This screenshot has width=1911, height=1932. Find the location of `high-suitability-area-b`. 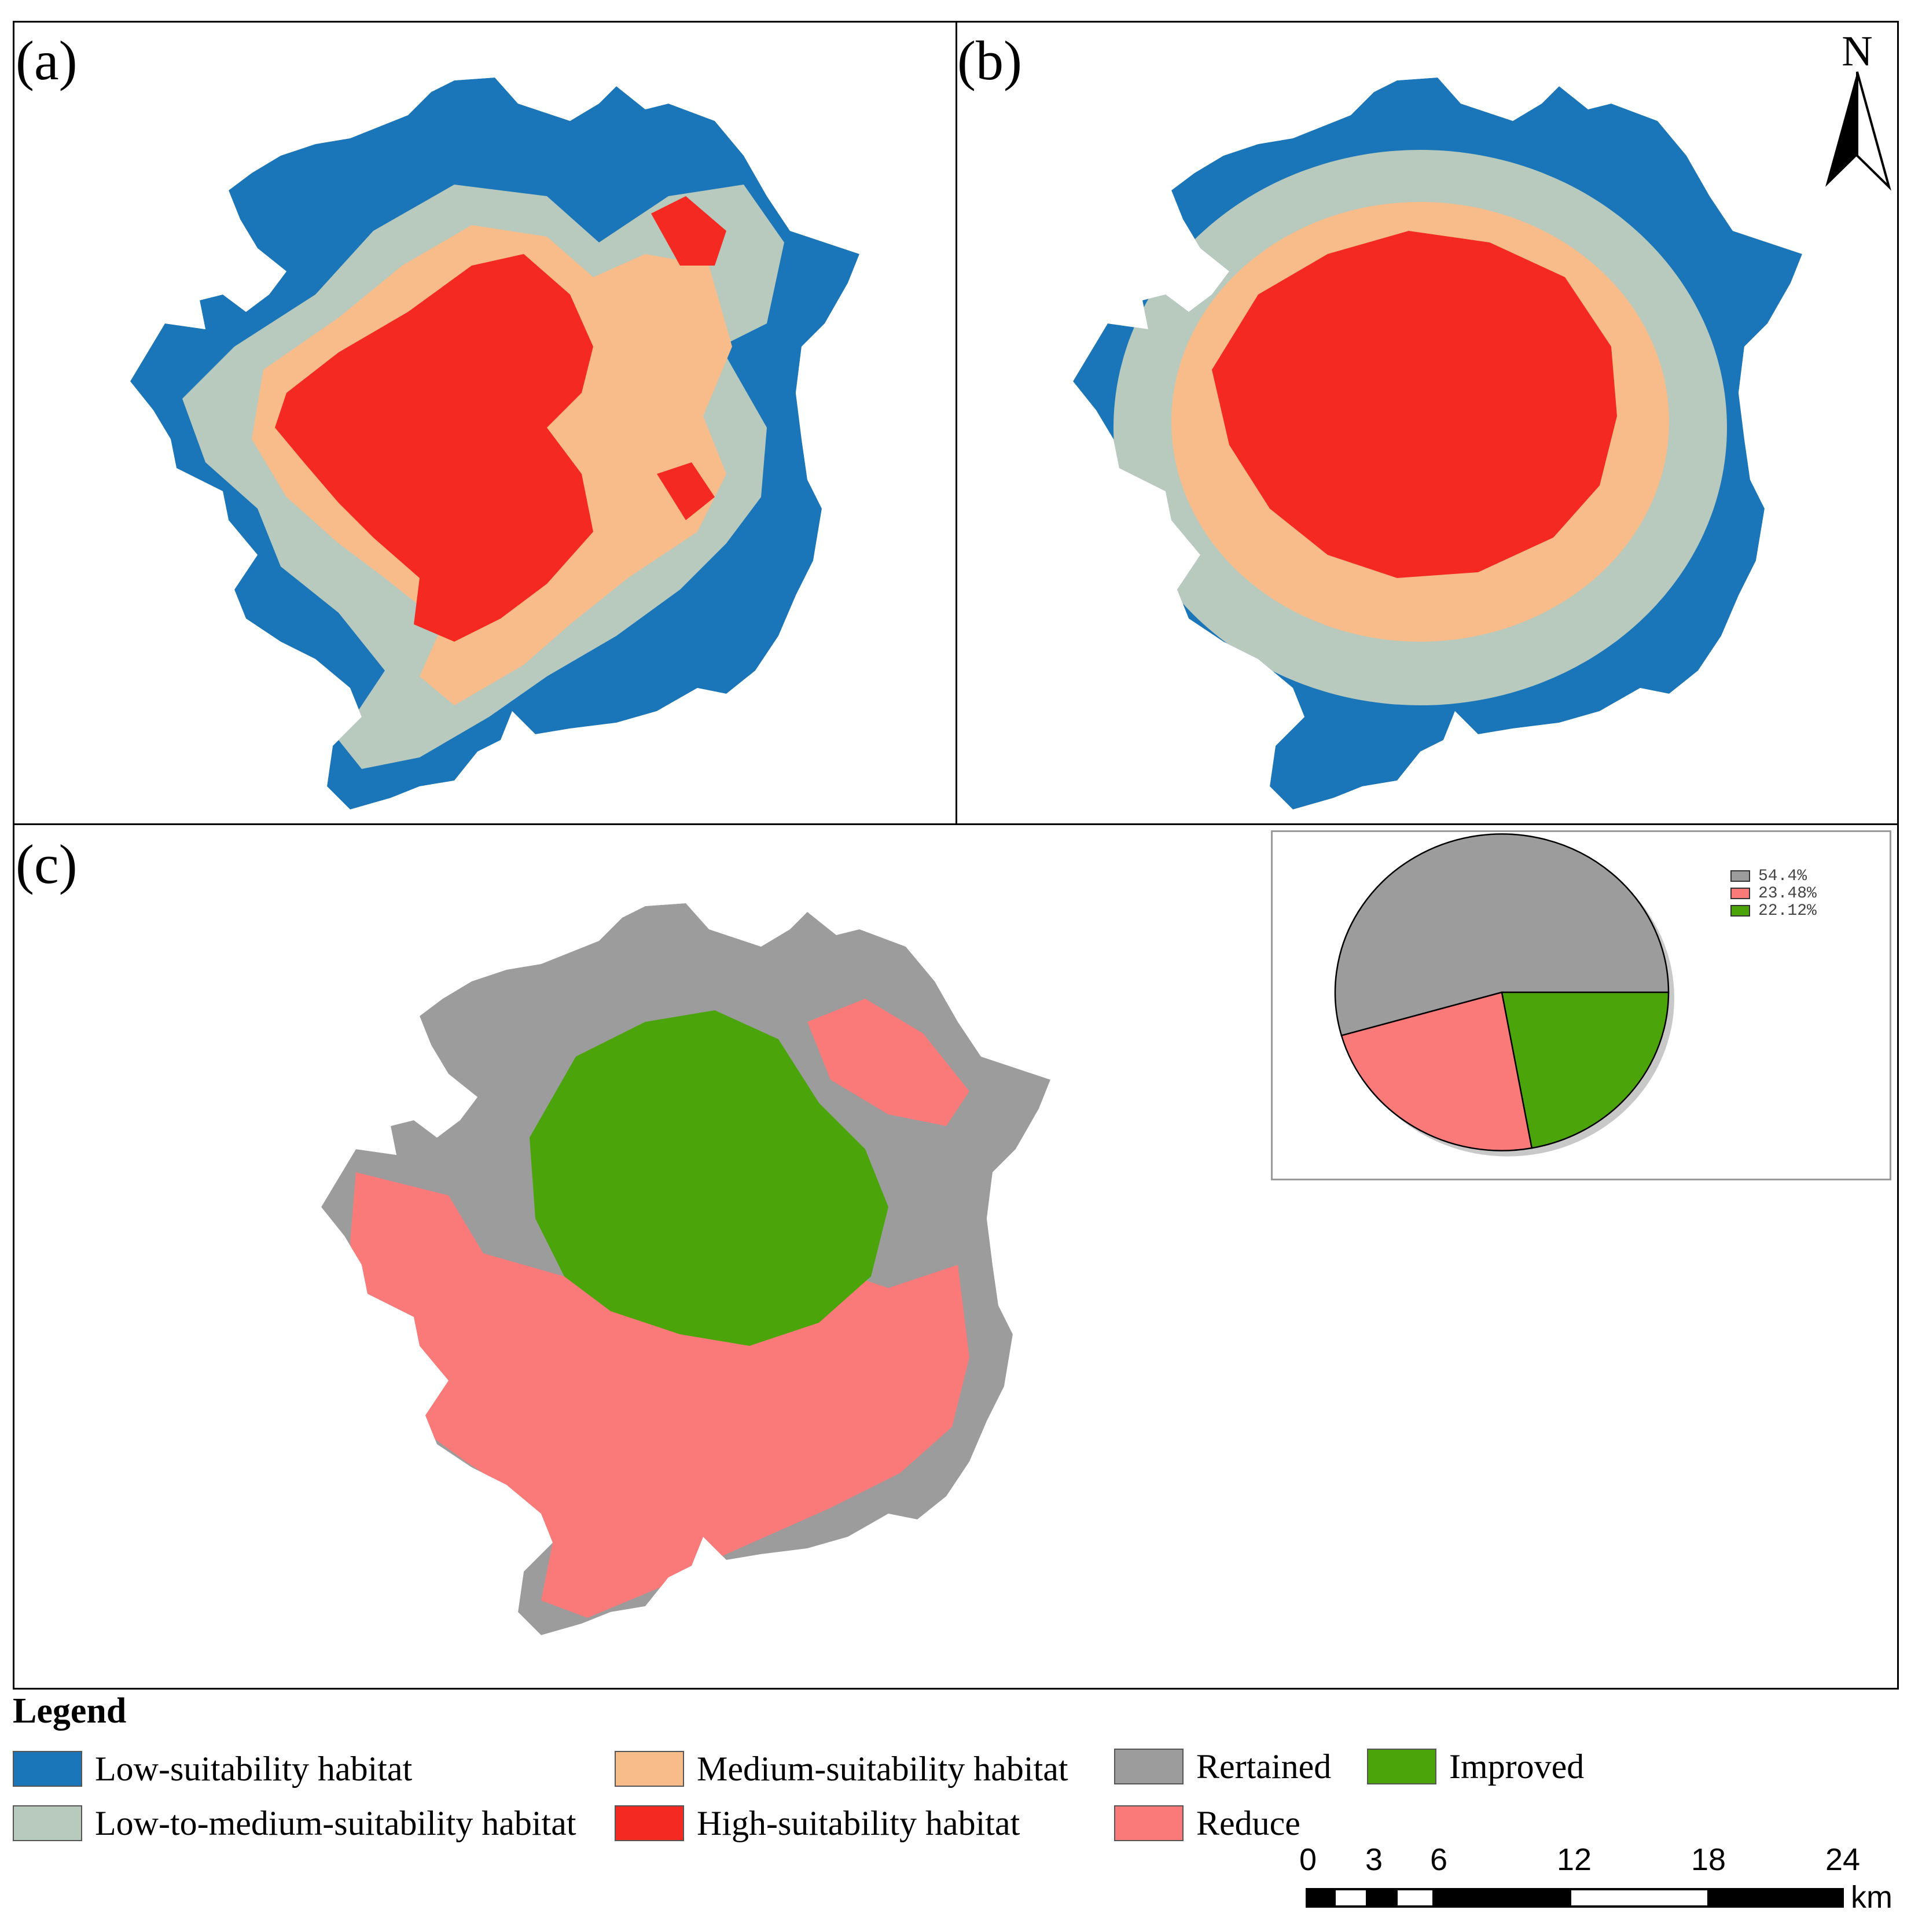

high-suitability-area-b is located at coordinates (1414, 404).